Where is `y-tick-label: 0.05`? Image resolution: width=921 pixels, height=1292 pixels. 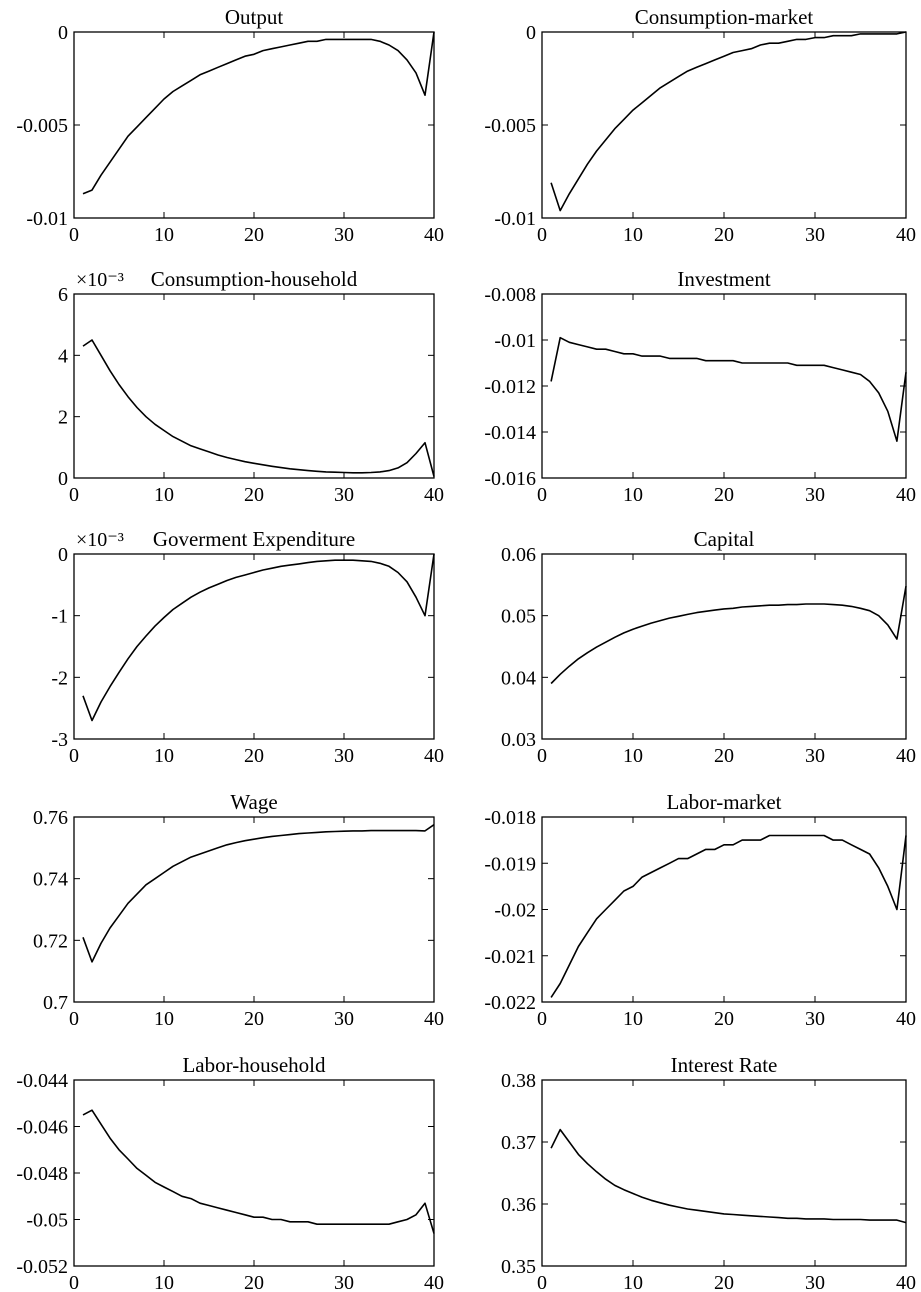
y-tick-label: 0.05 is located at coordinates (518, 617).